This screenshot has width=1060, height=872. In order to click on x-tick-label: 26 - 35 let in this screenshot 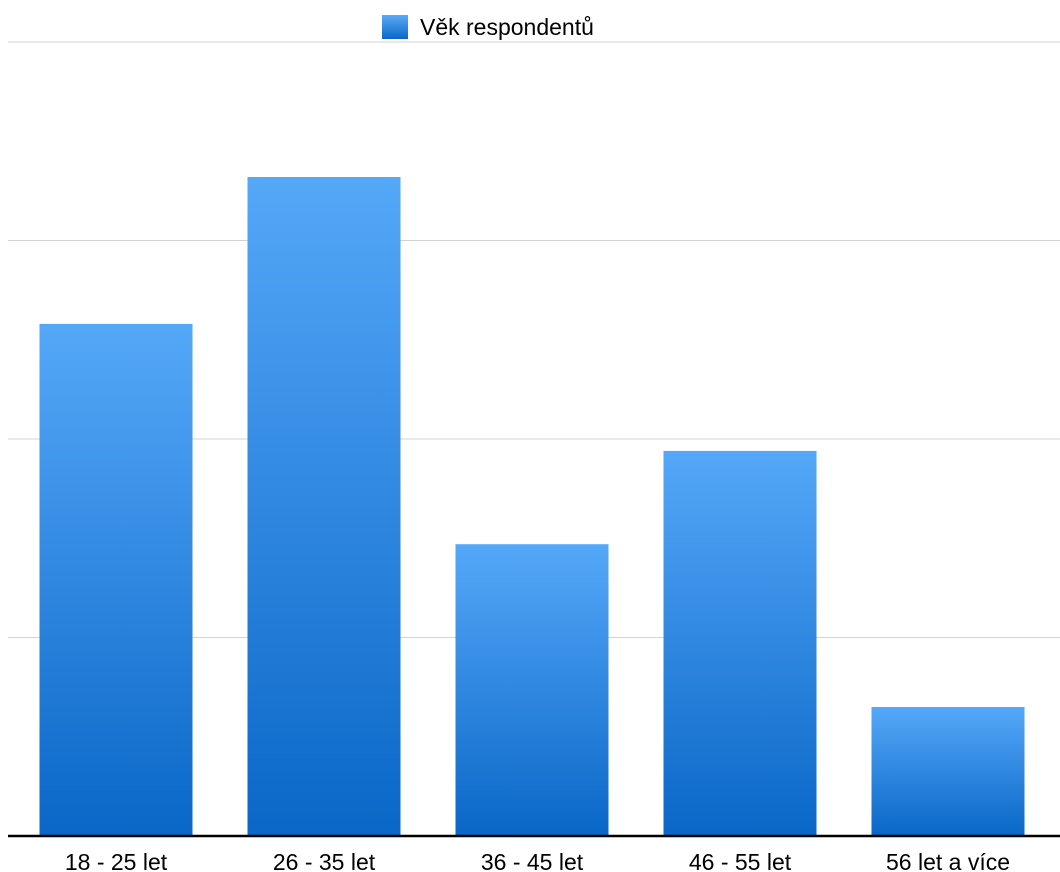, I will do `click(324, 860)`.